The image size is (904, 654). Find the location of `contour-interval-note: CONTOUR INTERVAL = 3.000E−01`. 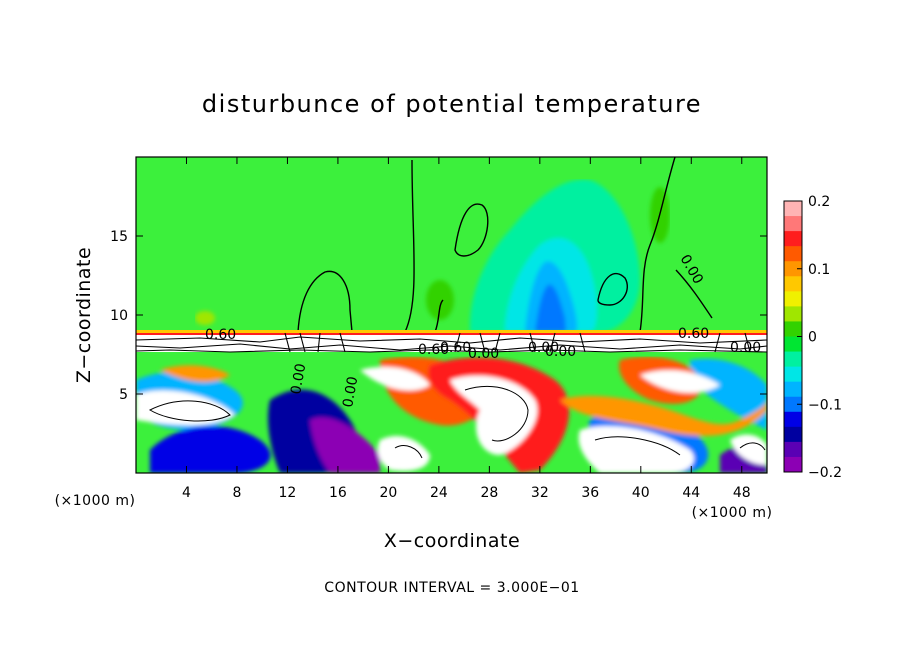

contour-interval-note: CONTOUR INTERVAL = 3.000E−01 is located at coordinates (451, 588).